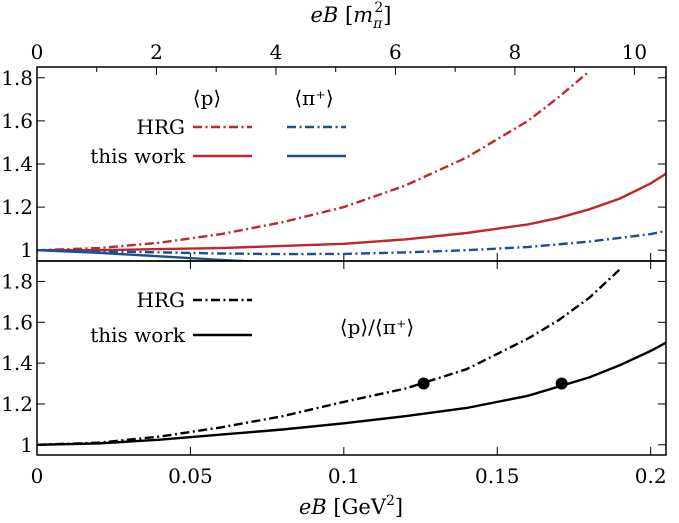 This screenshot has height=523, width=679. What do you see at coordinates (377, 327) in the screenshot?
I see `ratio-annotation: ⟨p⟩/⟨π⁺⟩` at bounding box center [377, 327].